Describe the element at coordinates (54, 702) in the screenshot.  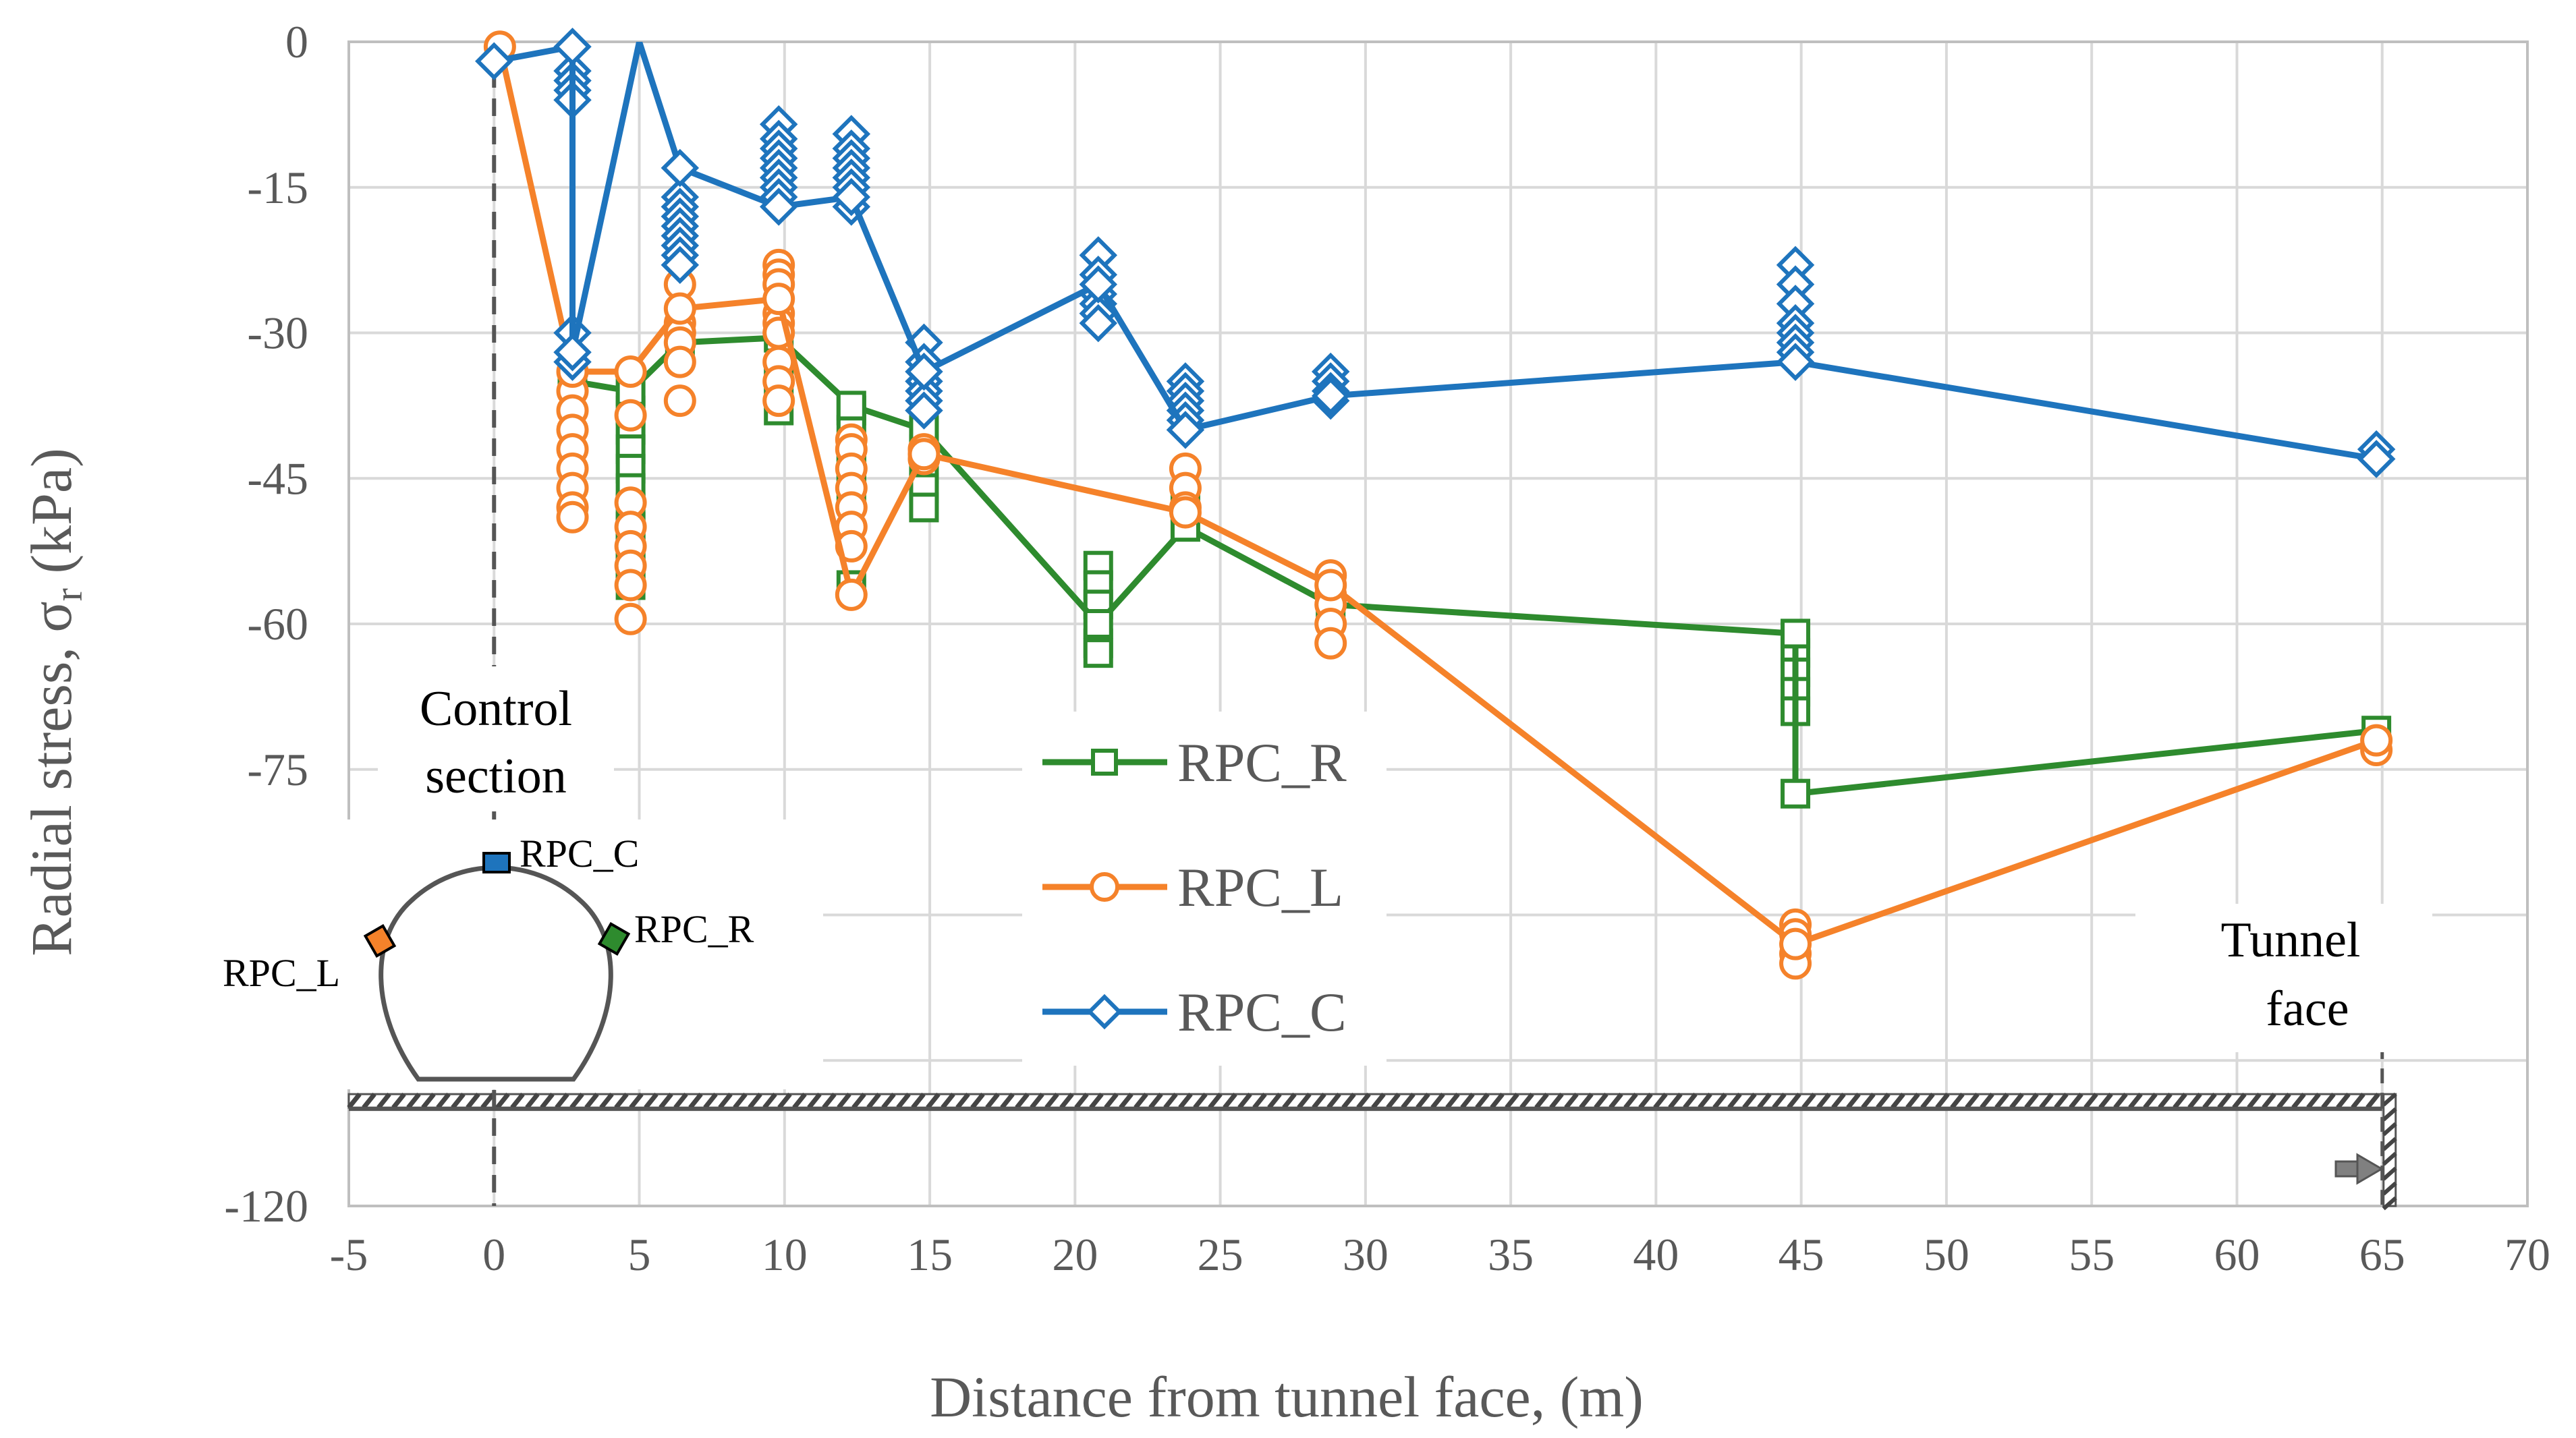
I see `y-axis-title: Radial stress, σr (kPa)` at that location.